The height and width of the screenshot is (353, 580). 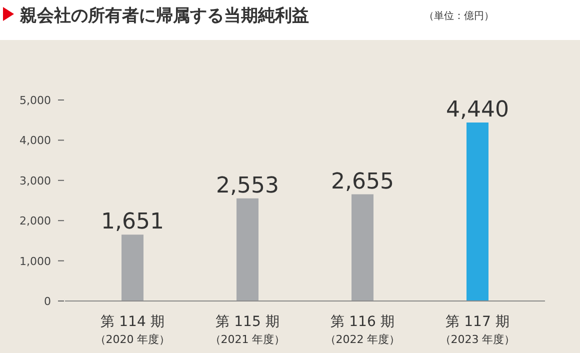 What do you see at coordinates (35, 221) in the screenshot?
I see `y-tick-label: 2,000` at bounding box center [35, 221].